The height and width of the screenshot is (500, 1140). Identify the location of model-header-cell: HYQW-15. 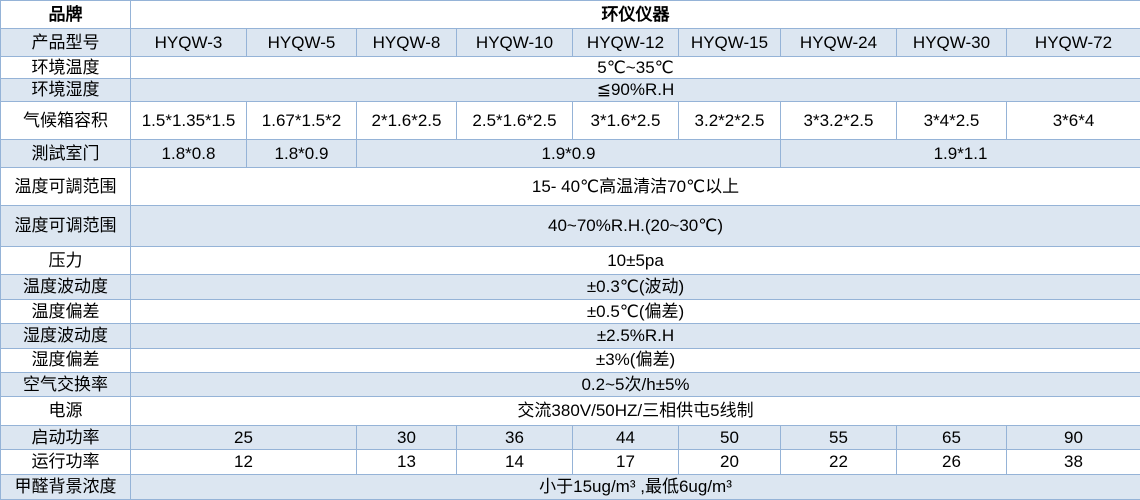
(729, 42).